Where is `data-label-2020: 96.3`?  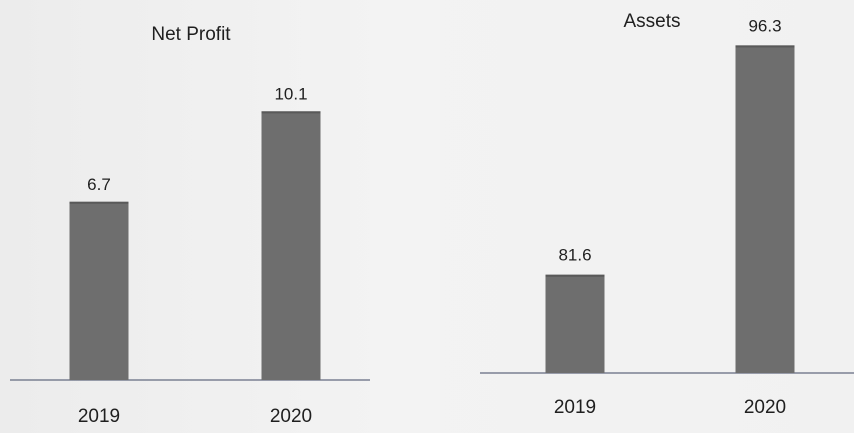
data-label-2020: 96.3 is located at coordinates (764, 25).